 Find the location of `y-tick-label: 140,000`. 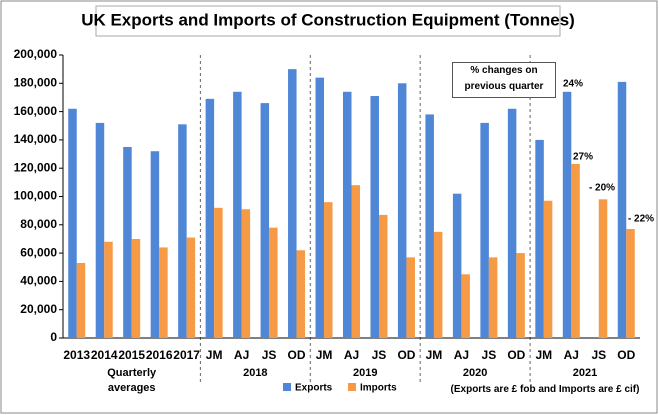

y-tick-label: 140,000 is located at coordinates (36, 139).